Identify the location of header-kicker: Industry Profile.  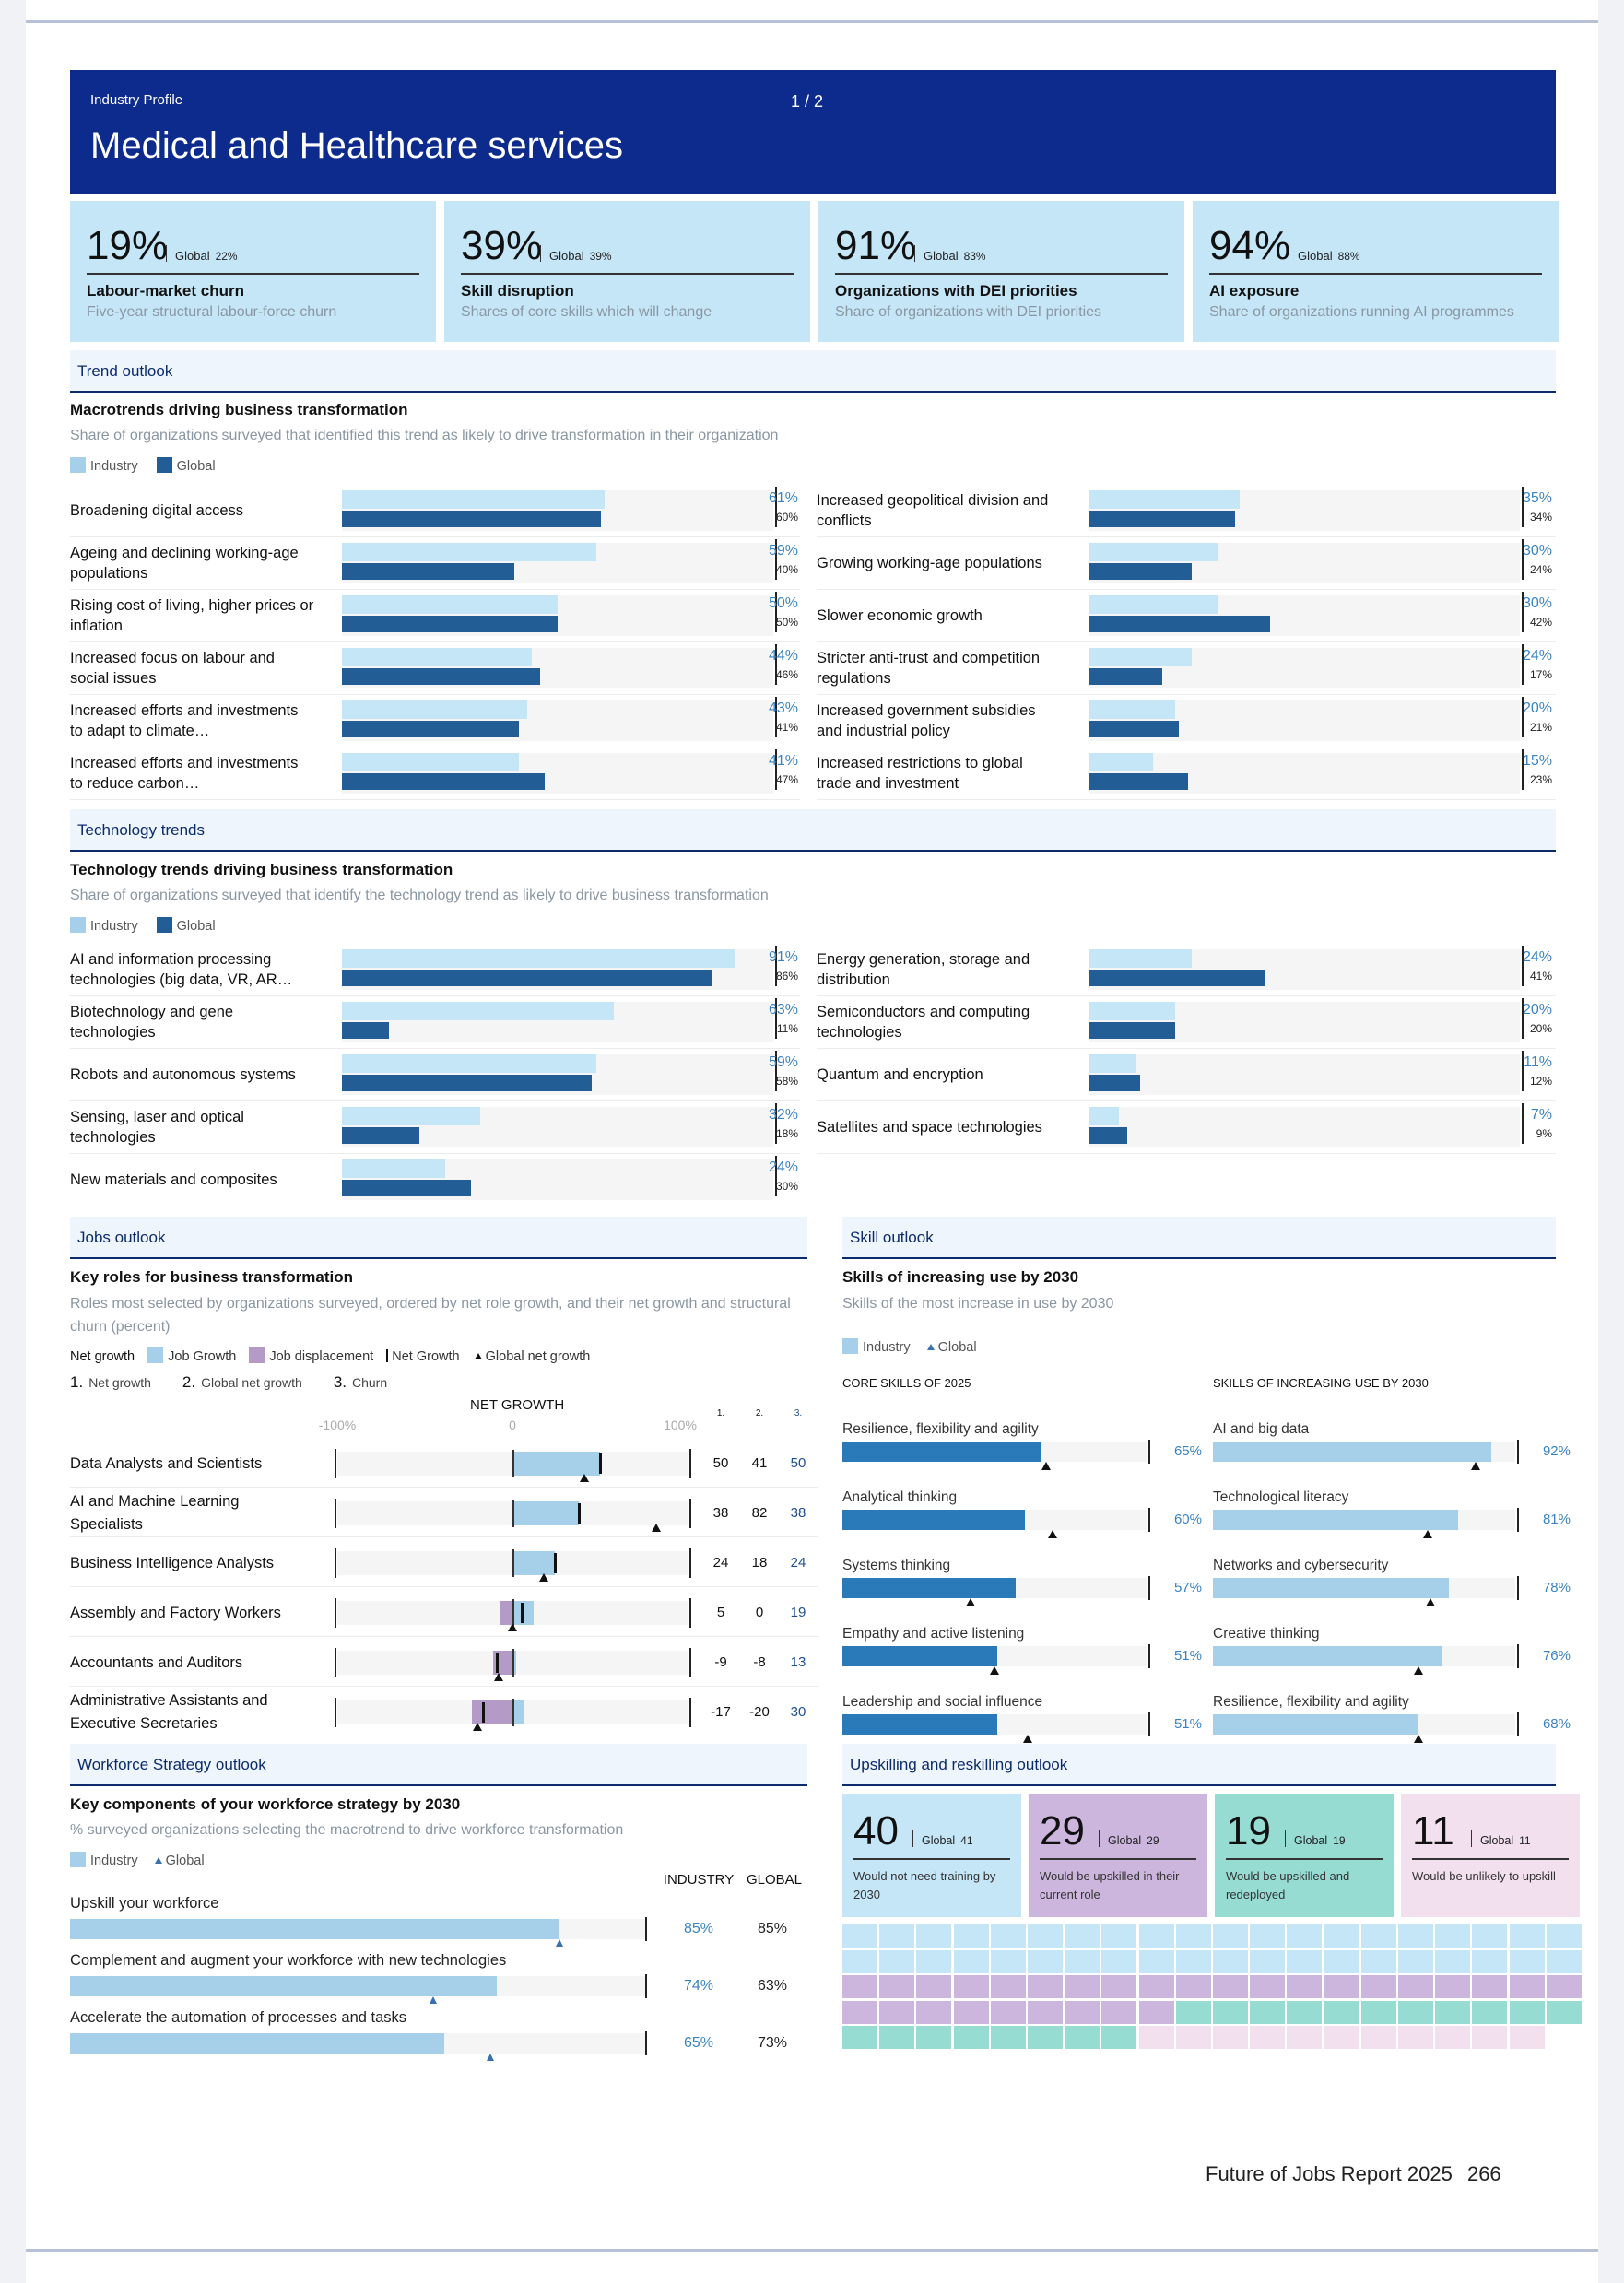
(136, 100).